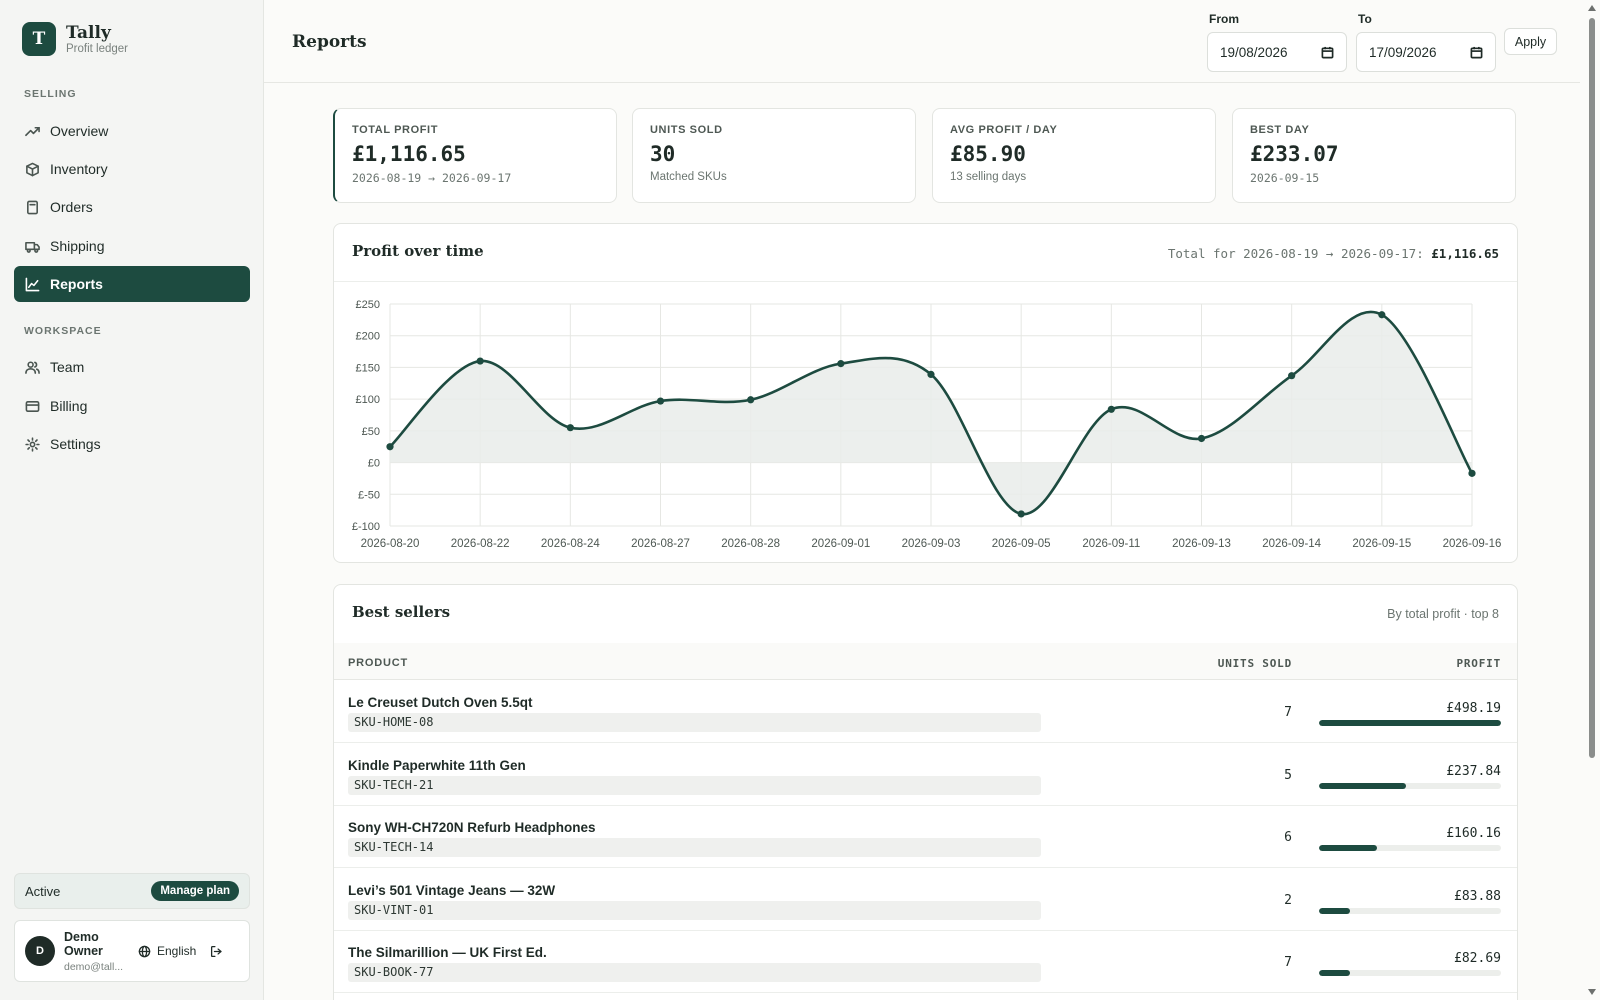 This screenshot has width=1600, height=1000. I want to click on page-title: Reports, so click(329, 42).